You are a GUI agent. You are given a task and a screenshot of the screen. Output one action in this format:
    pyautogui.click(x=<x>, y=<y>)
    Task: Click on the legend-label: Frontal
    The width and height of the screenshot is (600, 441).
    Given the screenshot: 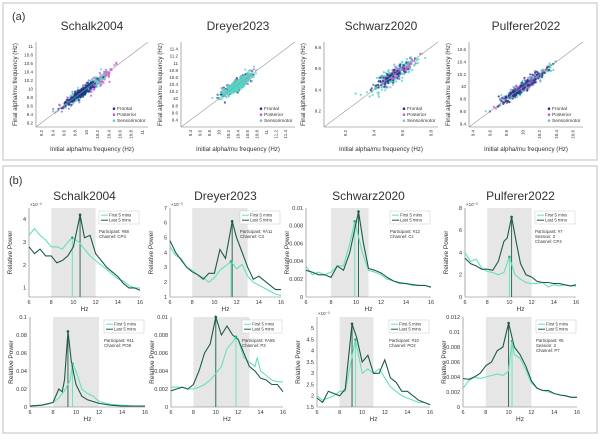 What is the action you would take?
    pyautogui.click(x=124, y=109)
    